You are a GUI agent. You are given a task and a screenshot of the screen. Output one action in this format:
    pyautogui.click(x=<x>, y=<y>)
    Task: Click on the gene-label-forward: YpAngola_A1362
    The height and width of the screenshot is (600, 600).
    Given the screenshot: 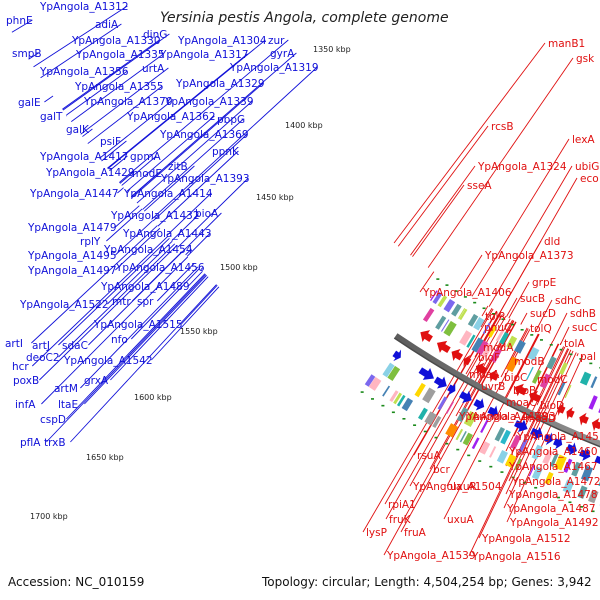 What is the action you would take?
    pyautogui.click(x=171, y=117)
    